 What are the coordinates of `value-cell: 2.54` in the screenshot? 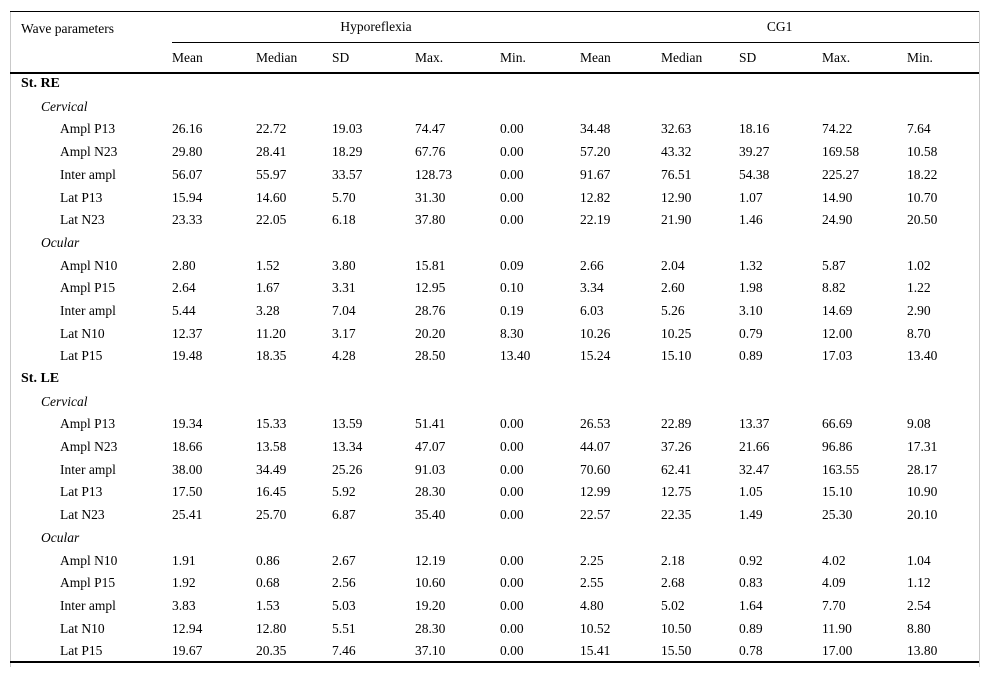 It's located at (919, 605).